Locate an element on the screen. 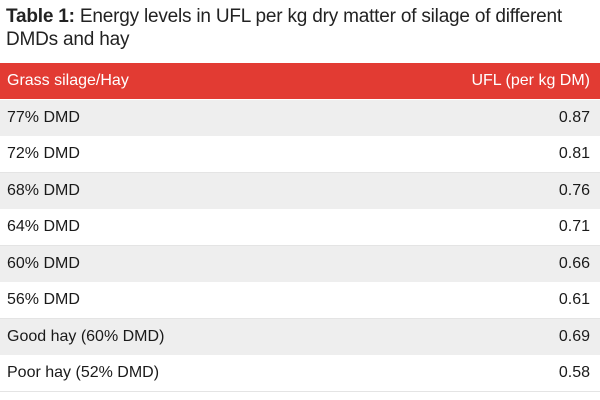 This screenshot has height=400, width=600. table-row: Poor hay (52% DMD) 0.58 is located at coordinates (300, 373).